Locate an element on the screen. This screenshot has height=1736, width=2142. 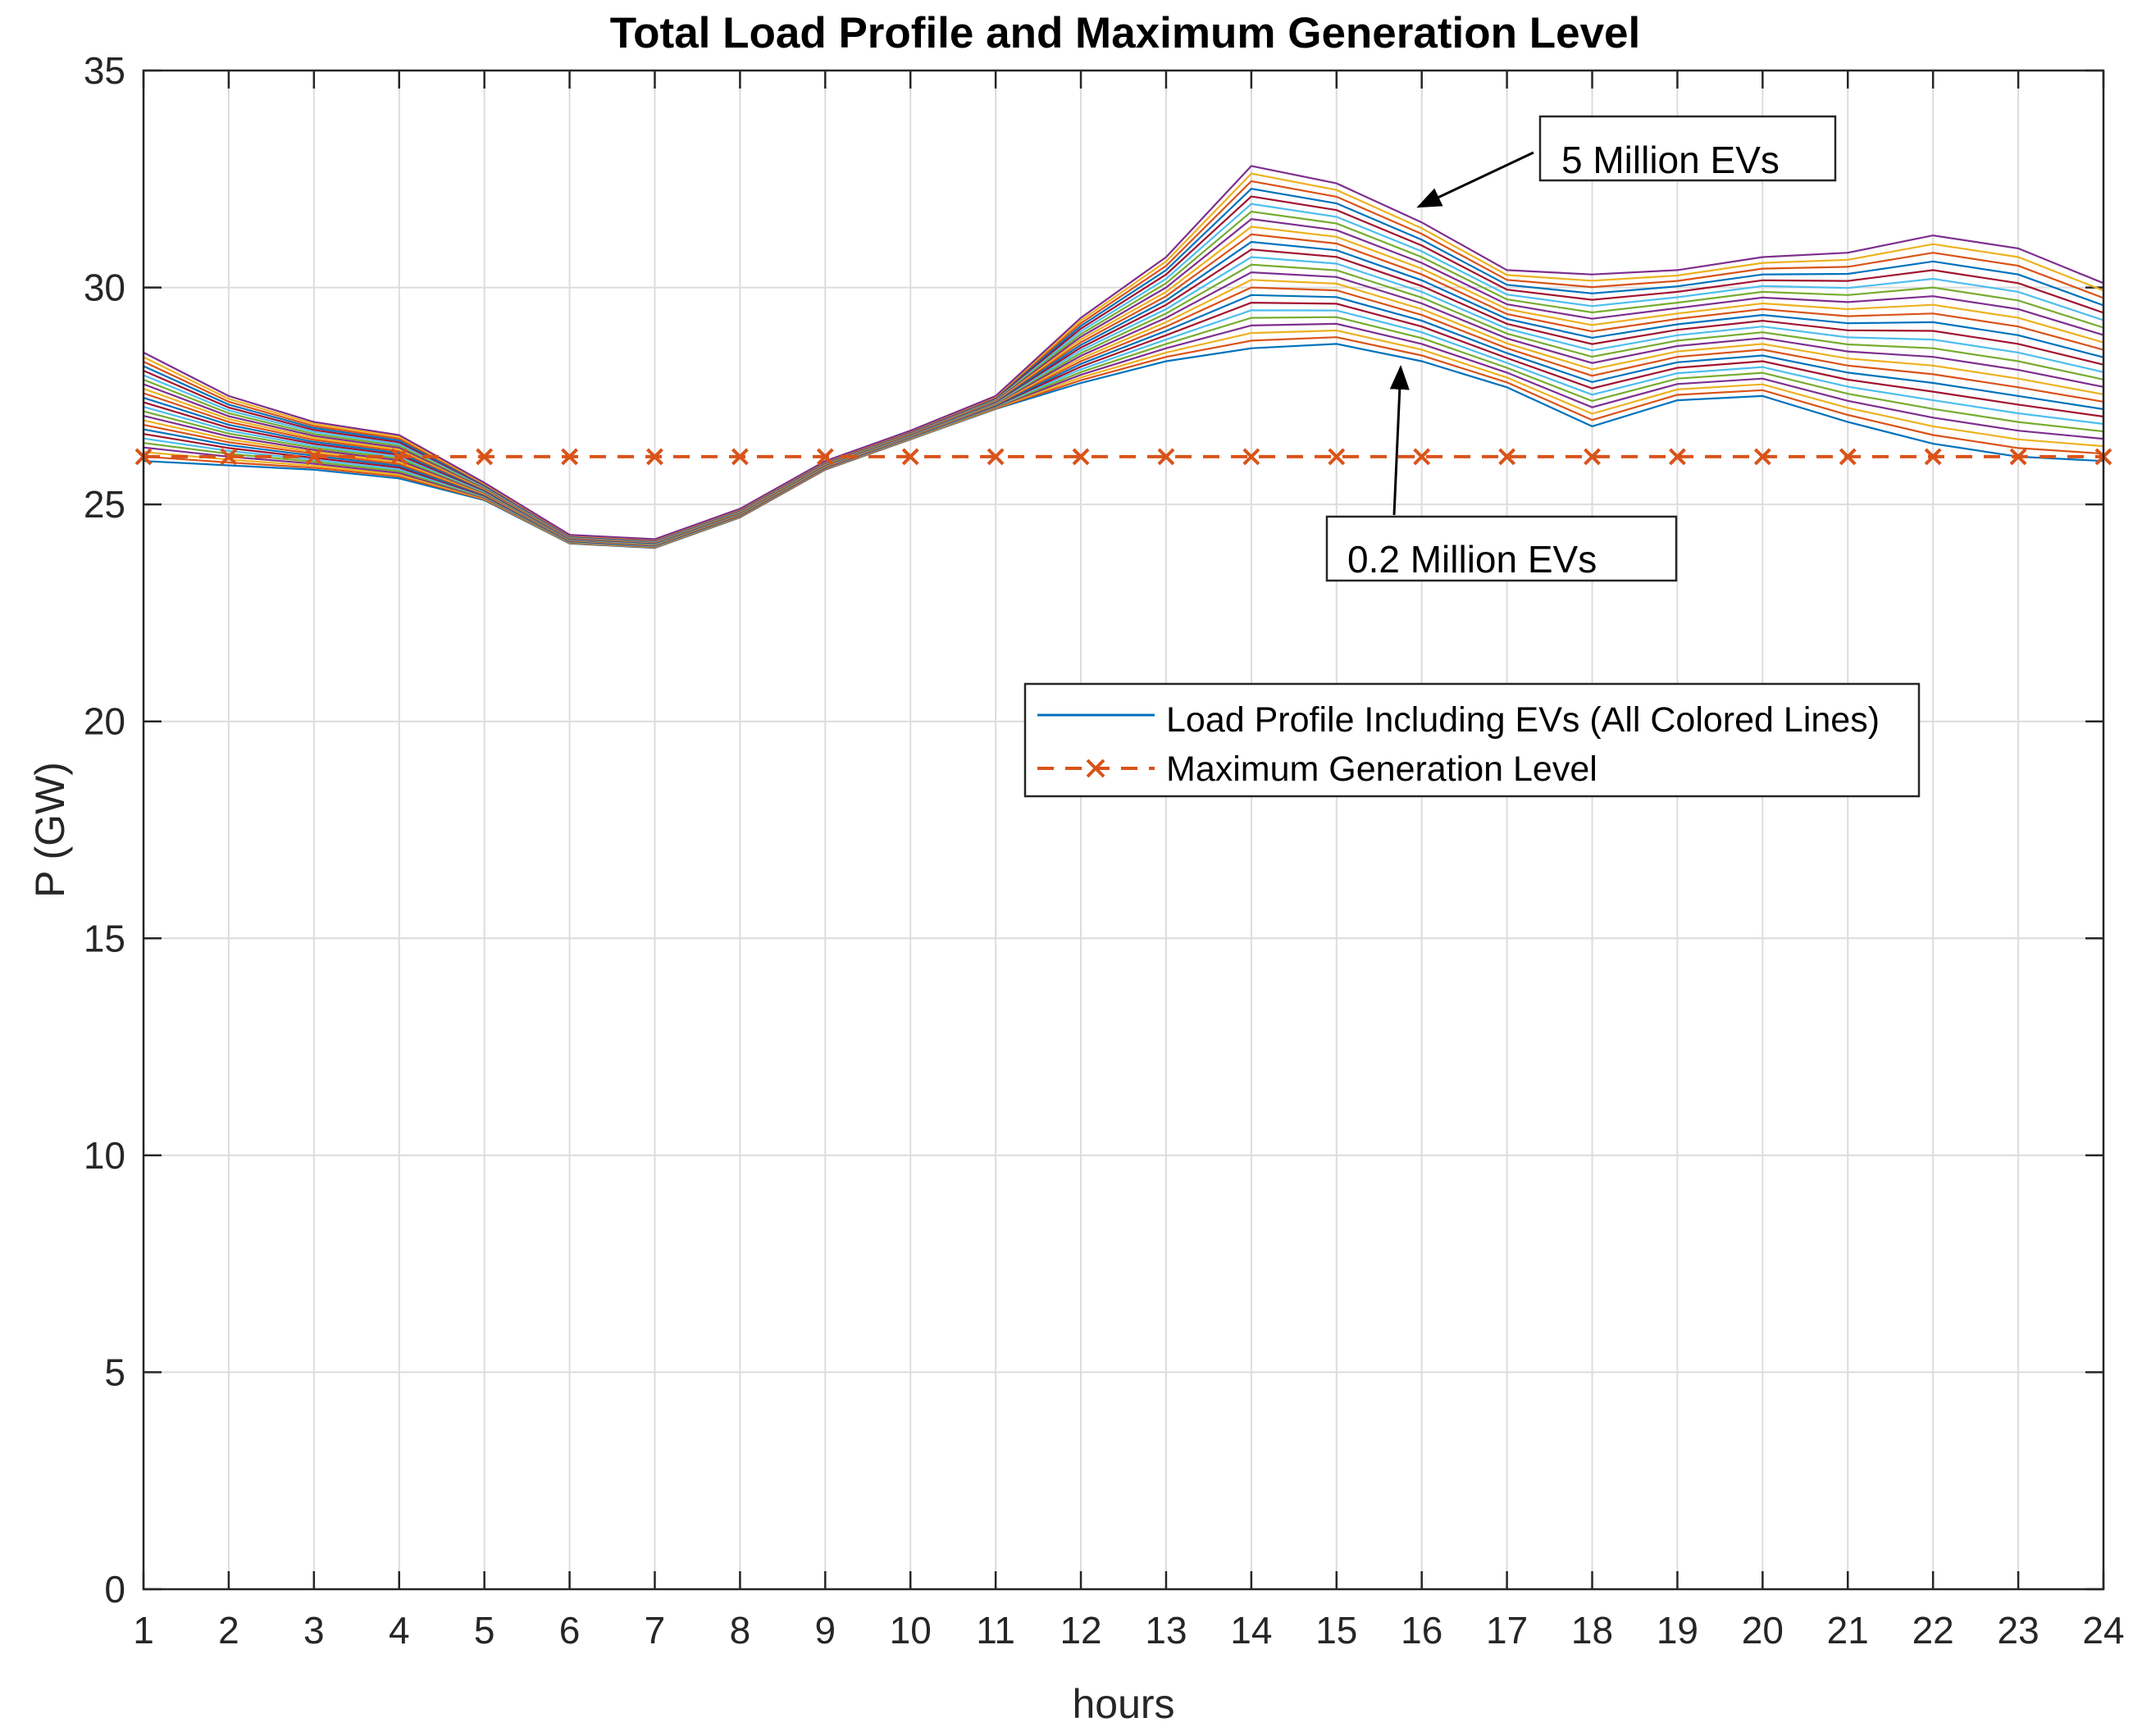
x-tick-label: 6 is located at coordinates (570, 1631).